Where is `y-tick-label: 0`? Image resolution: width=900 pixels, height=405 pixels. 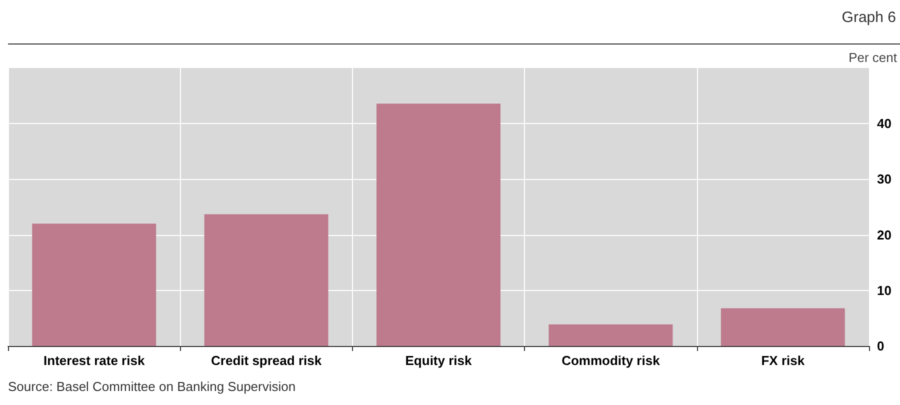 y-tick-label: 0 is located at coordinates (880, 346).